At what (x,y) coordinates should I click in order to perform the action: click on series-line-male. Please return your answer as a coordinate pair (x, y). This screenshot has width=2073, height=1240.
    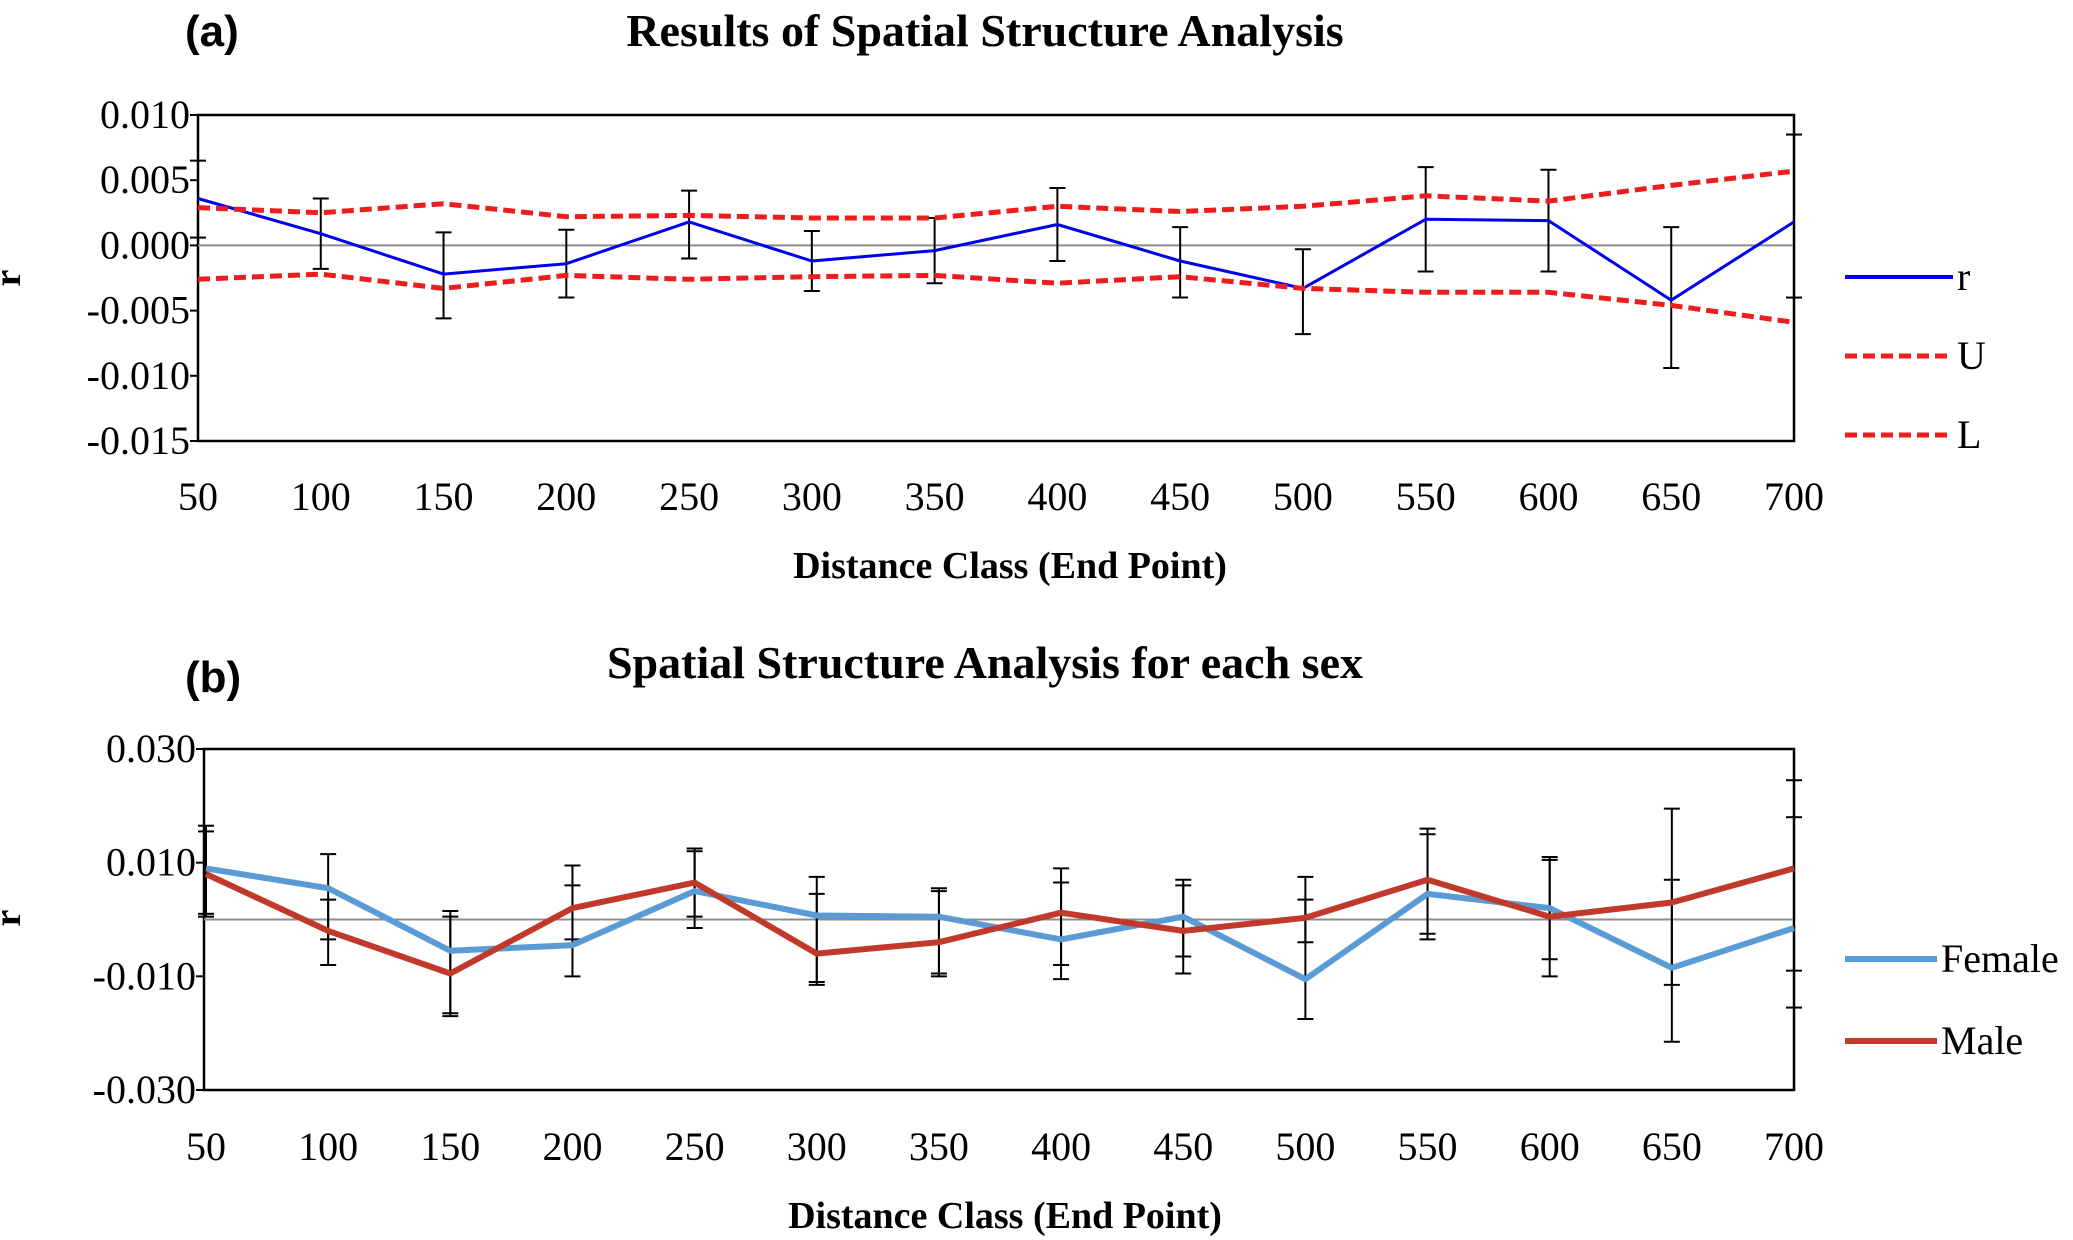
    Looking at the image, I should click on (999, 921).